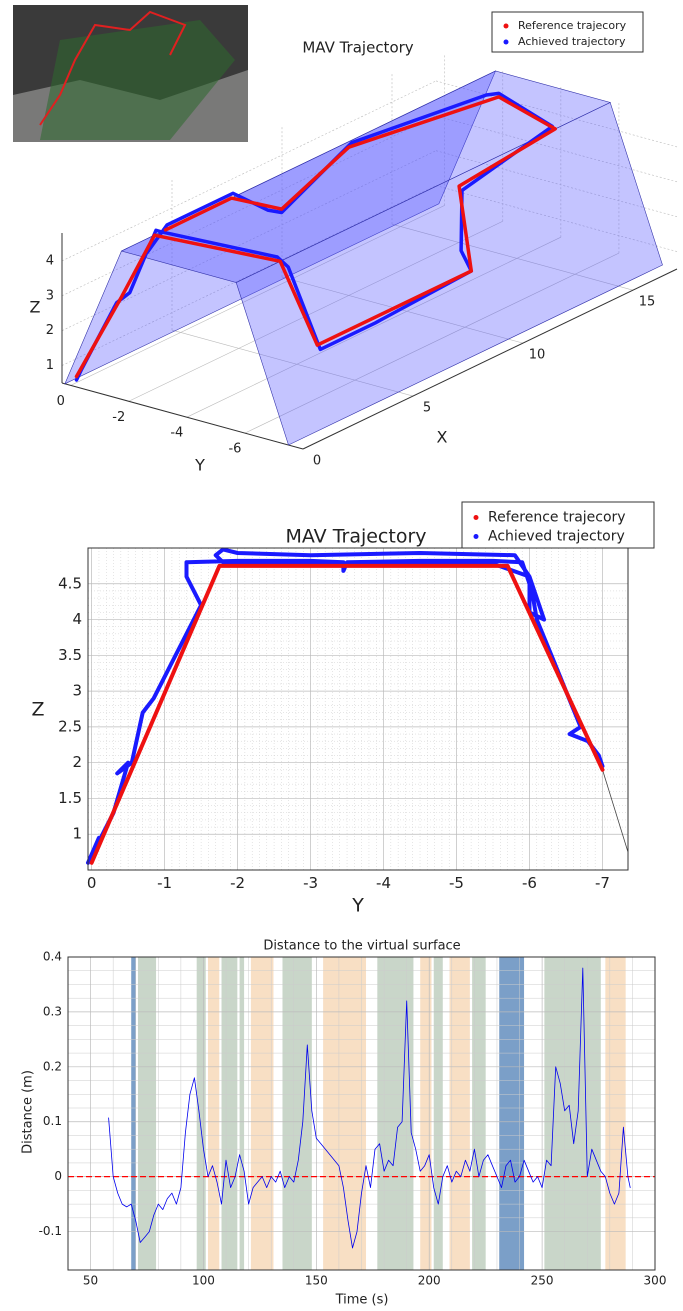 This screenshot has width=683, height=1311. Describe the element at coordinates (50, 295) in the screenshot. I see `z-tick-label: 3` at that location.